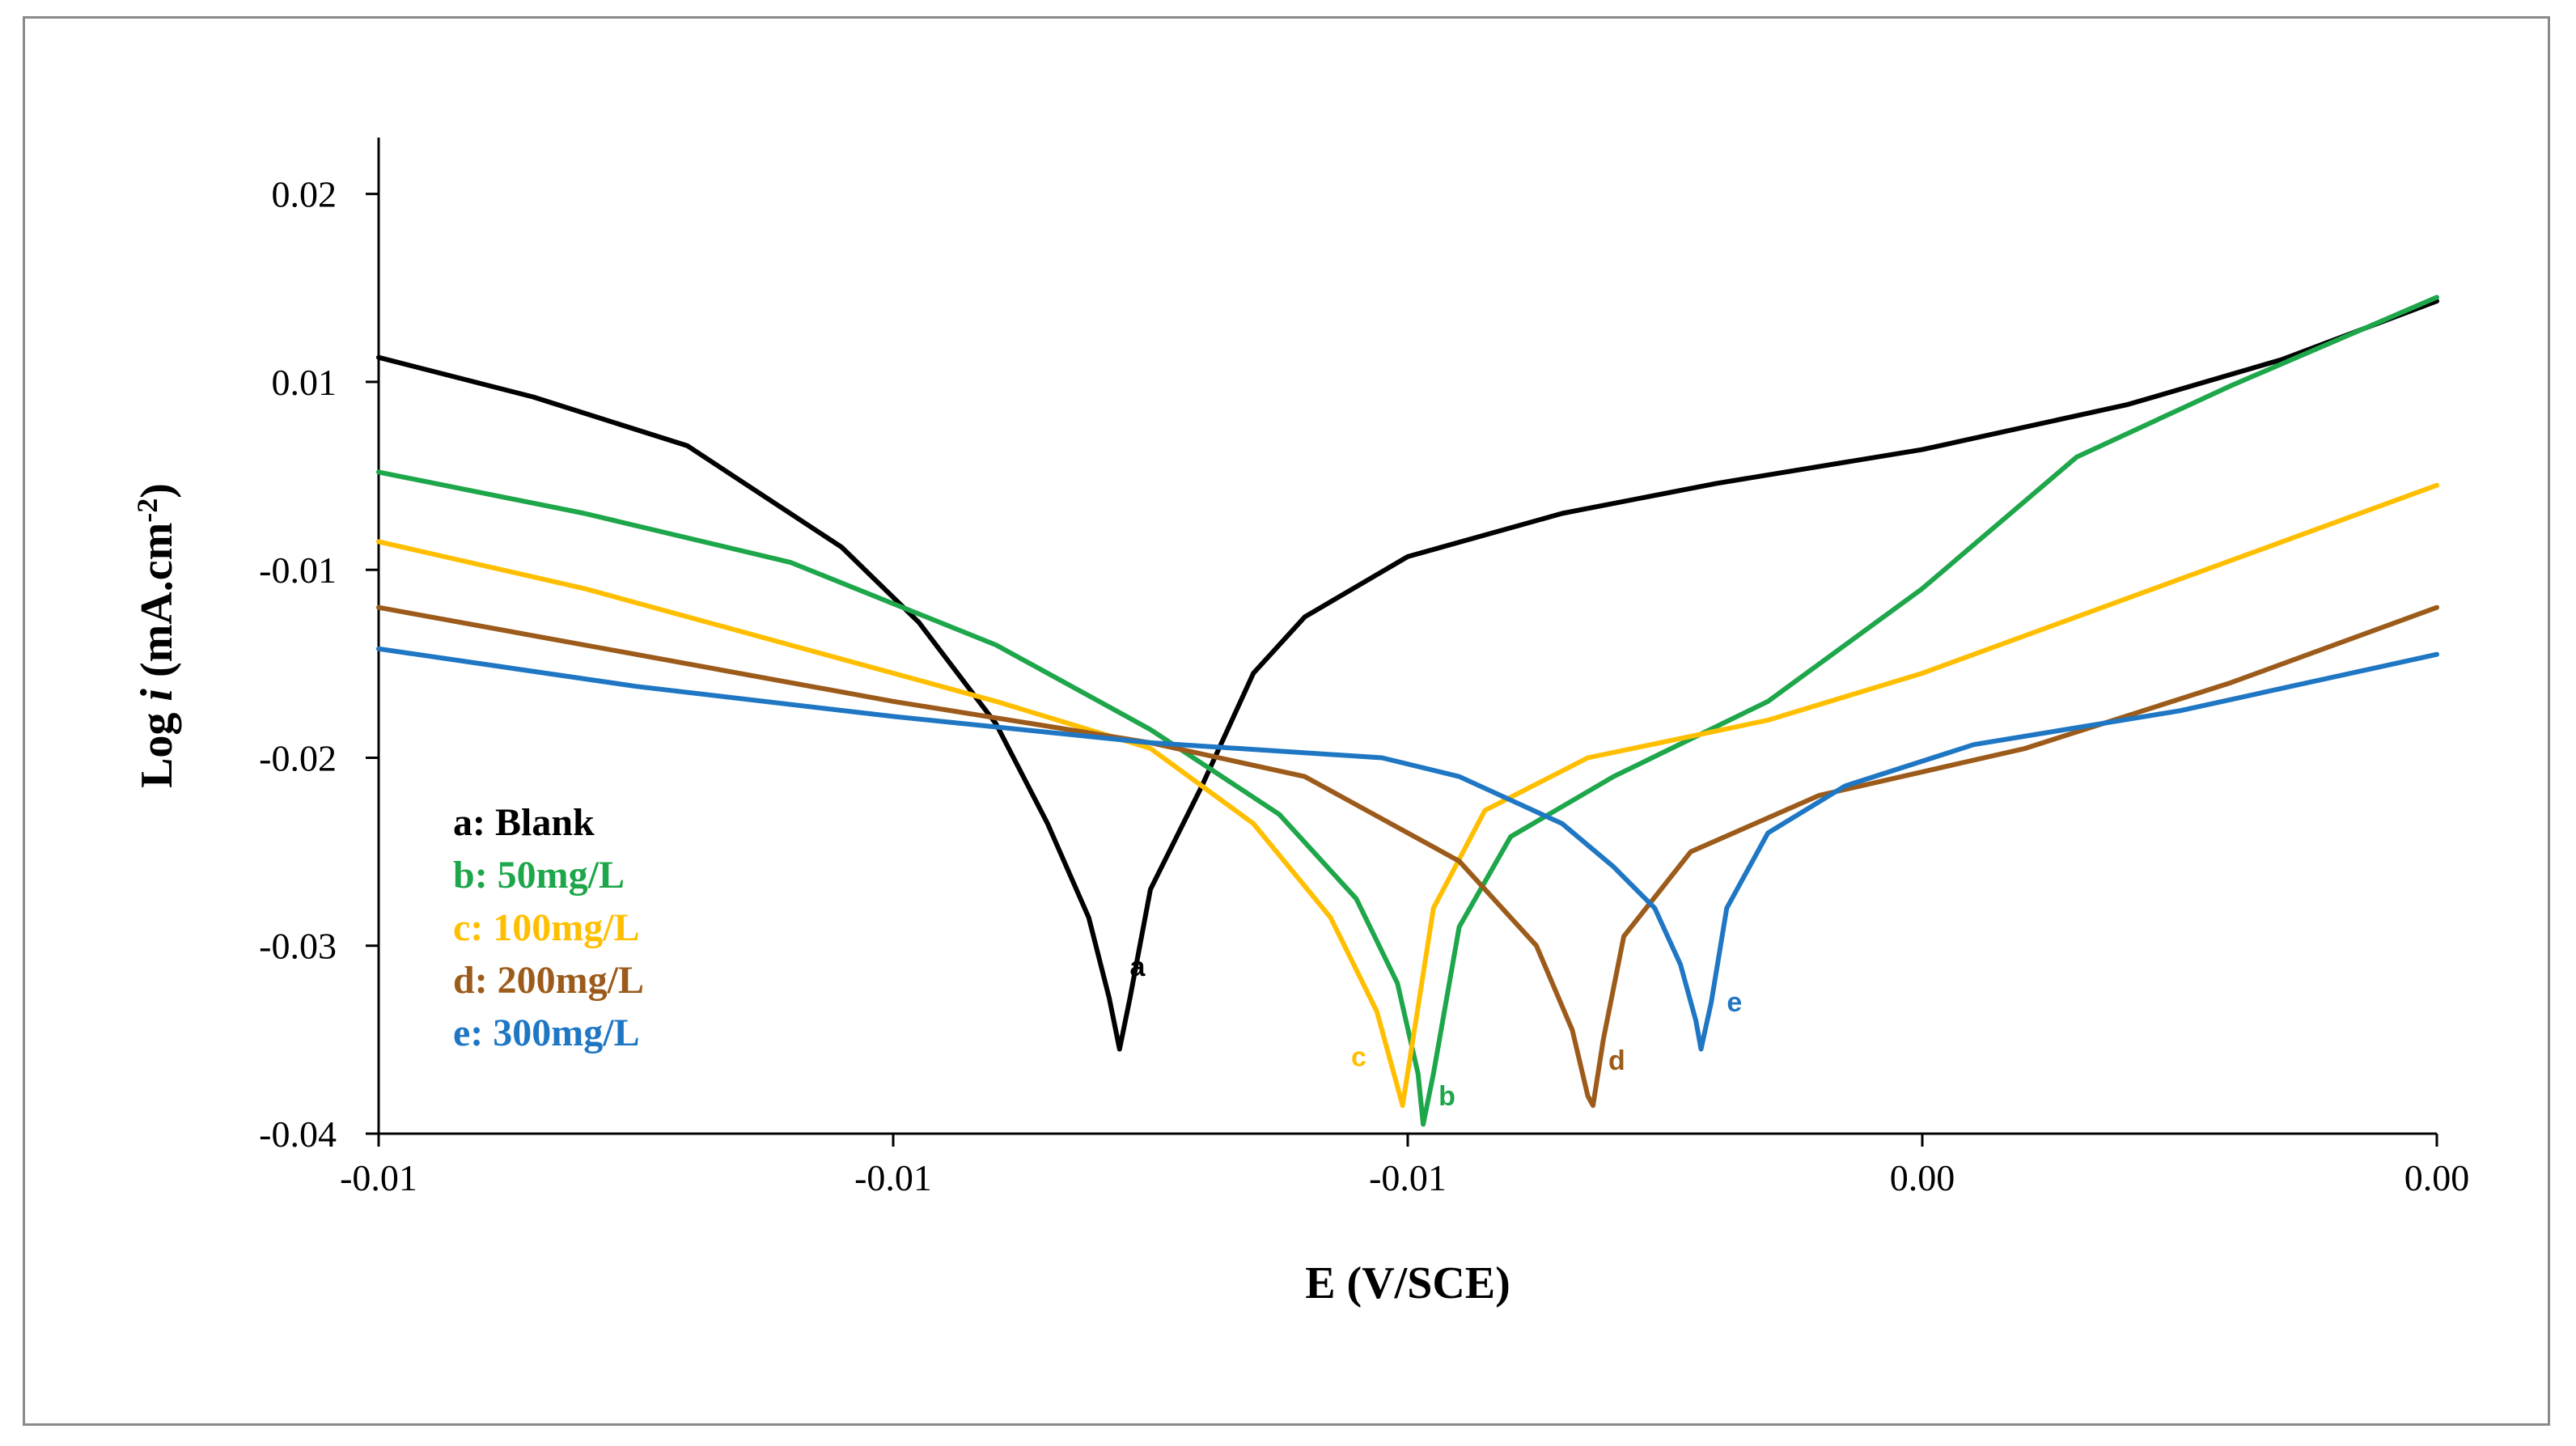 The height and width of the screenshot is (1446, 2576). I want to click on y-axis-title: Log i (mA.cm-2), so click(156, 635).